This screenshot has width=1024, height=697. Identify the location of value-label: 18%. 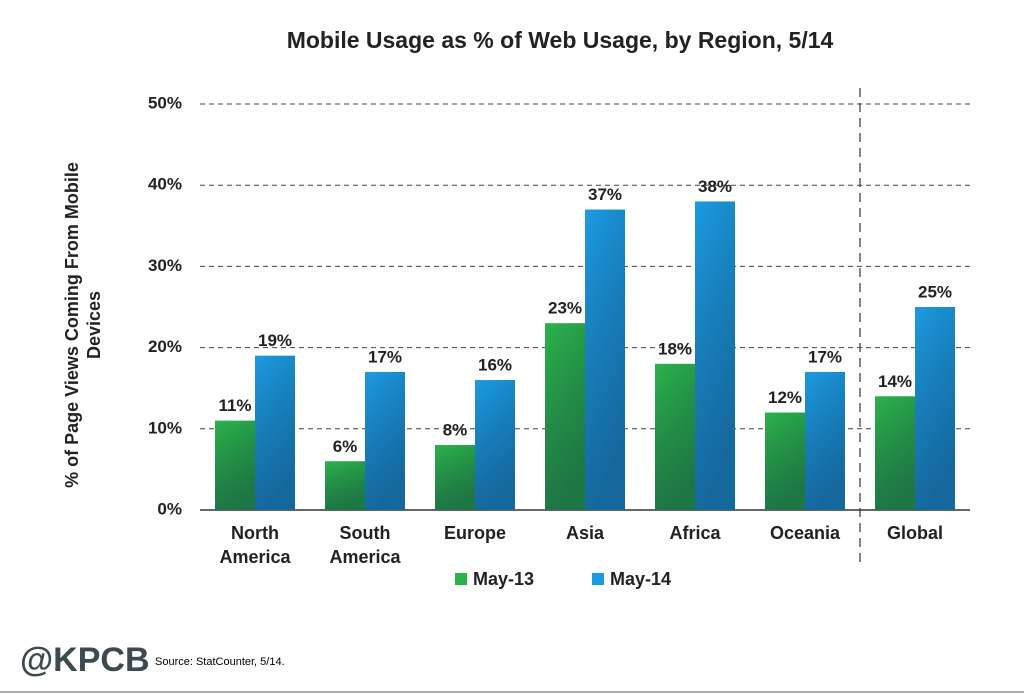
(675, 348).